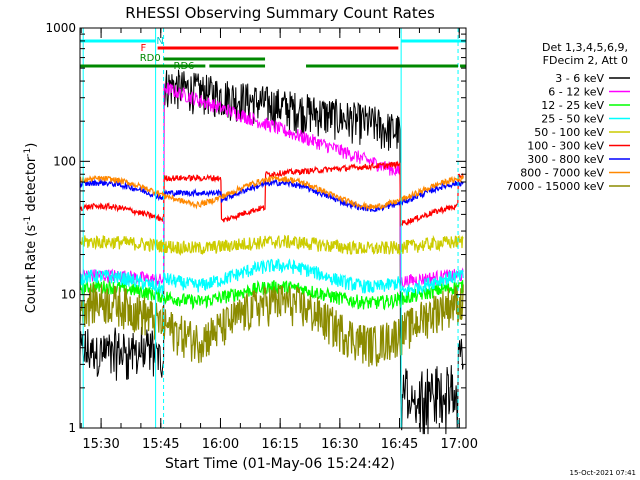 Image resolution: width=640 pixels, height=480 pixels. I want to click on ylabel-main: Count Rate (s, so click(31, 269).